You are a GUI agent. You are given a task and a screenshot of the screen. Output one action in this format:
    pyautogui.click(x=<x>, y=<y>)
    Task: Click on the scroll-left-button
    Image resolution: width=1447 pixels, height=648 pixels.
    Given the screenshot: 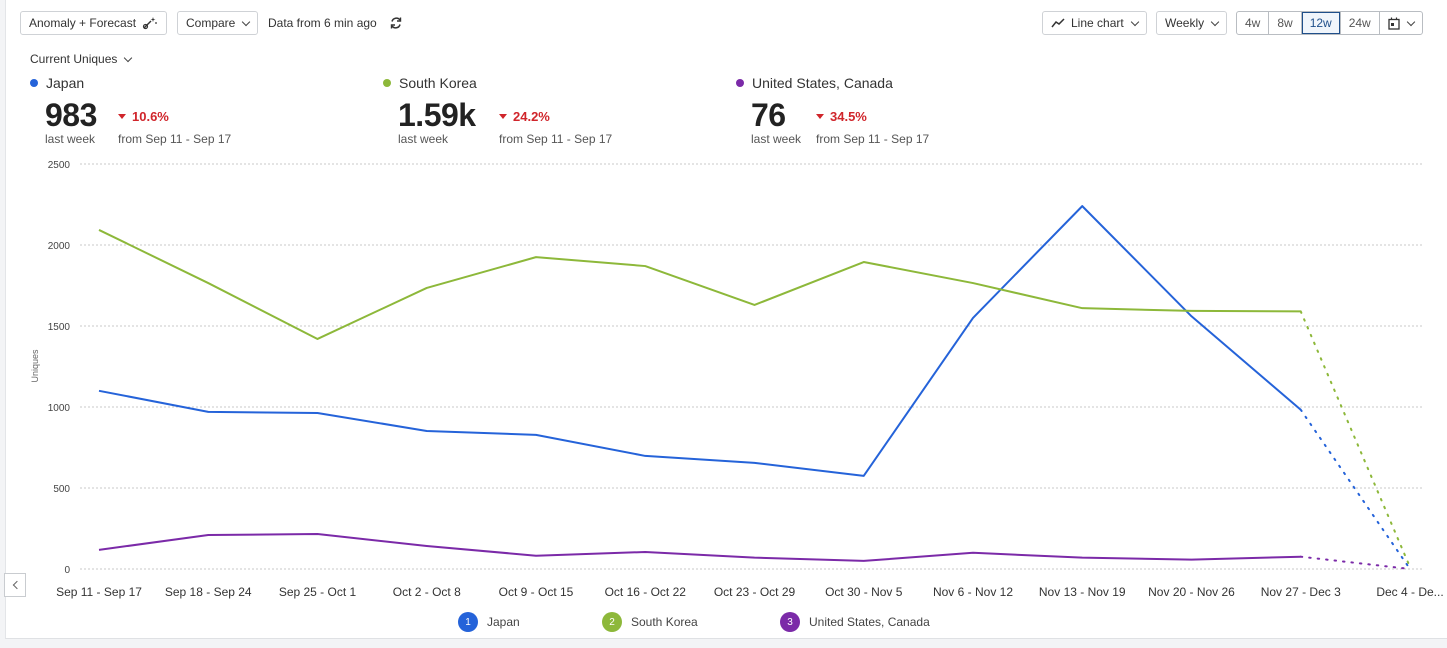 What is the action you would take?
    pyautogui.click(x=15, y=585)
    